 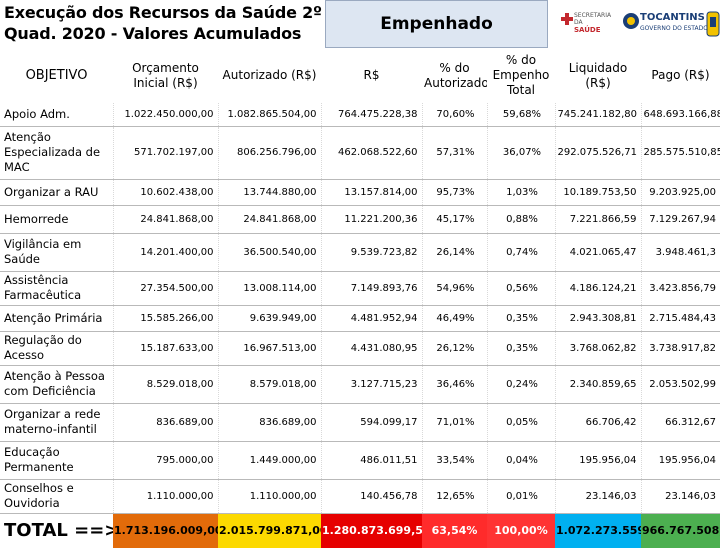 I want to click on cell-pct-autorizado: 12,65%, so click(x=454, y=496).